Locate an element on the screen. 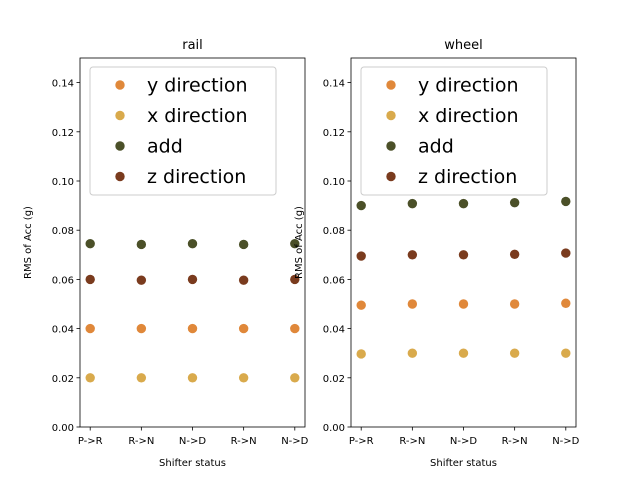  chart-title: wheel is located at coordinates (463, 45).